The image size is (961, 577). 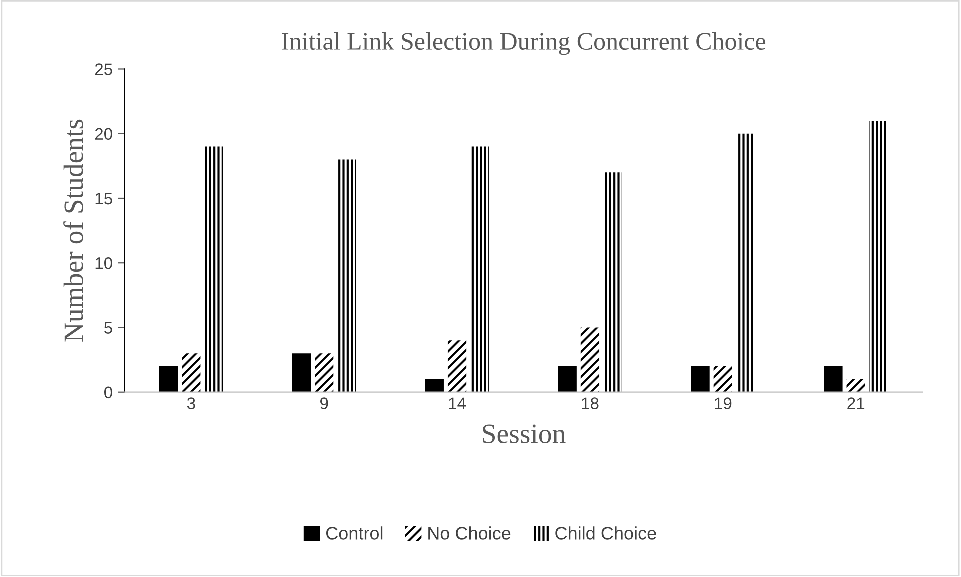 I want to click on legend-label: No Choice, so click(x=469, y=533).